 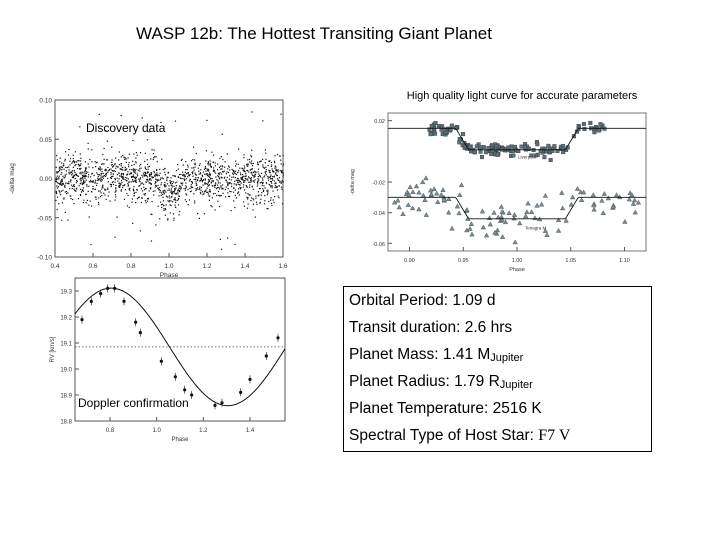 I want to click on x-tick-label: 1.0, so click(x=168, y=266).